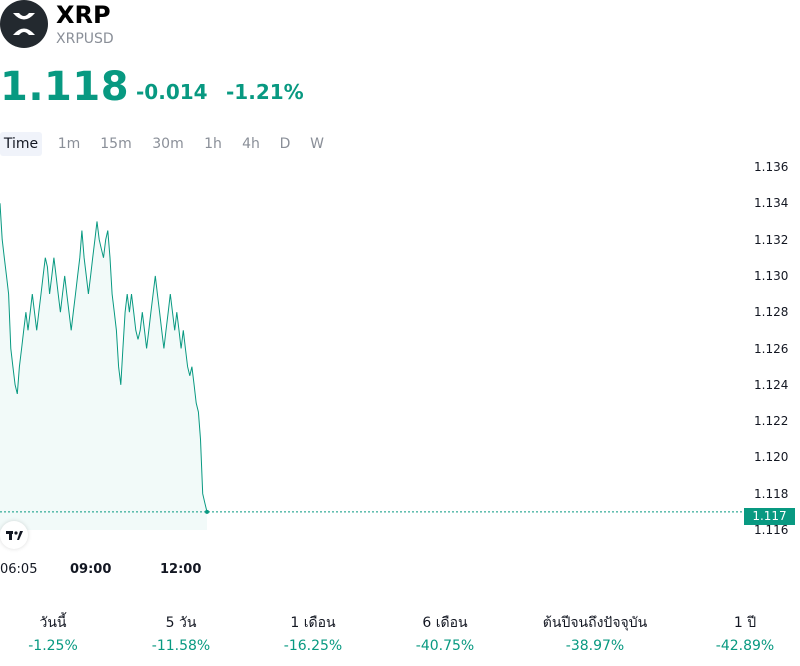  Describe the element at coordinates (771, 348) in the screenshot. I see `price-tick-label: 1.126` at that location.